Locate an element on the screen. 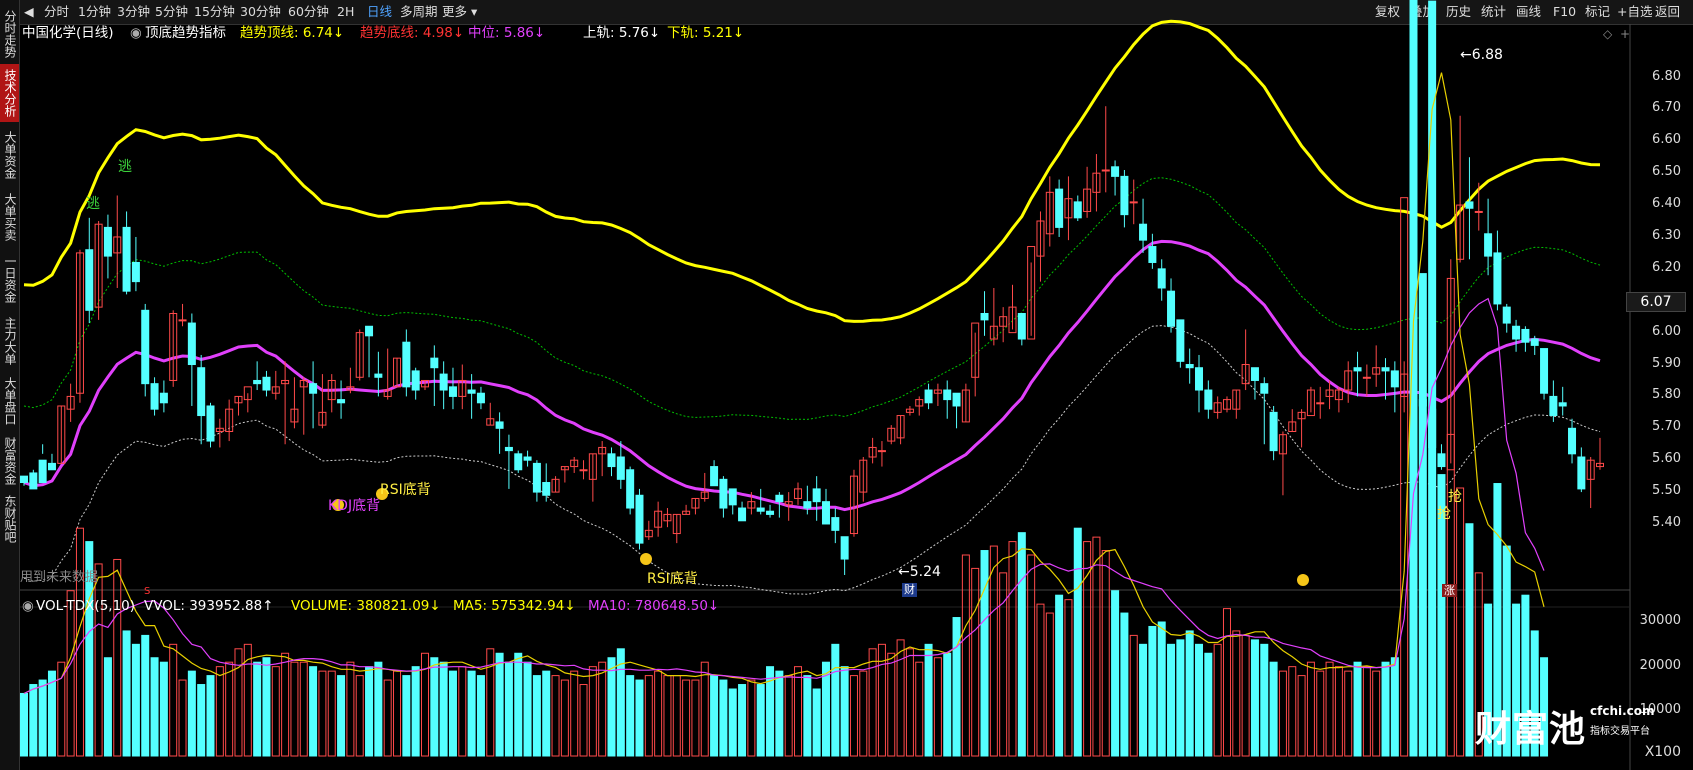 This screenshot has width=1693, height=770. price-tick-label: 5.90 is located at coordinates (1666, 363).